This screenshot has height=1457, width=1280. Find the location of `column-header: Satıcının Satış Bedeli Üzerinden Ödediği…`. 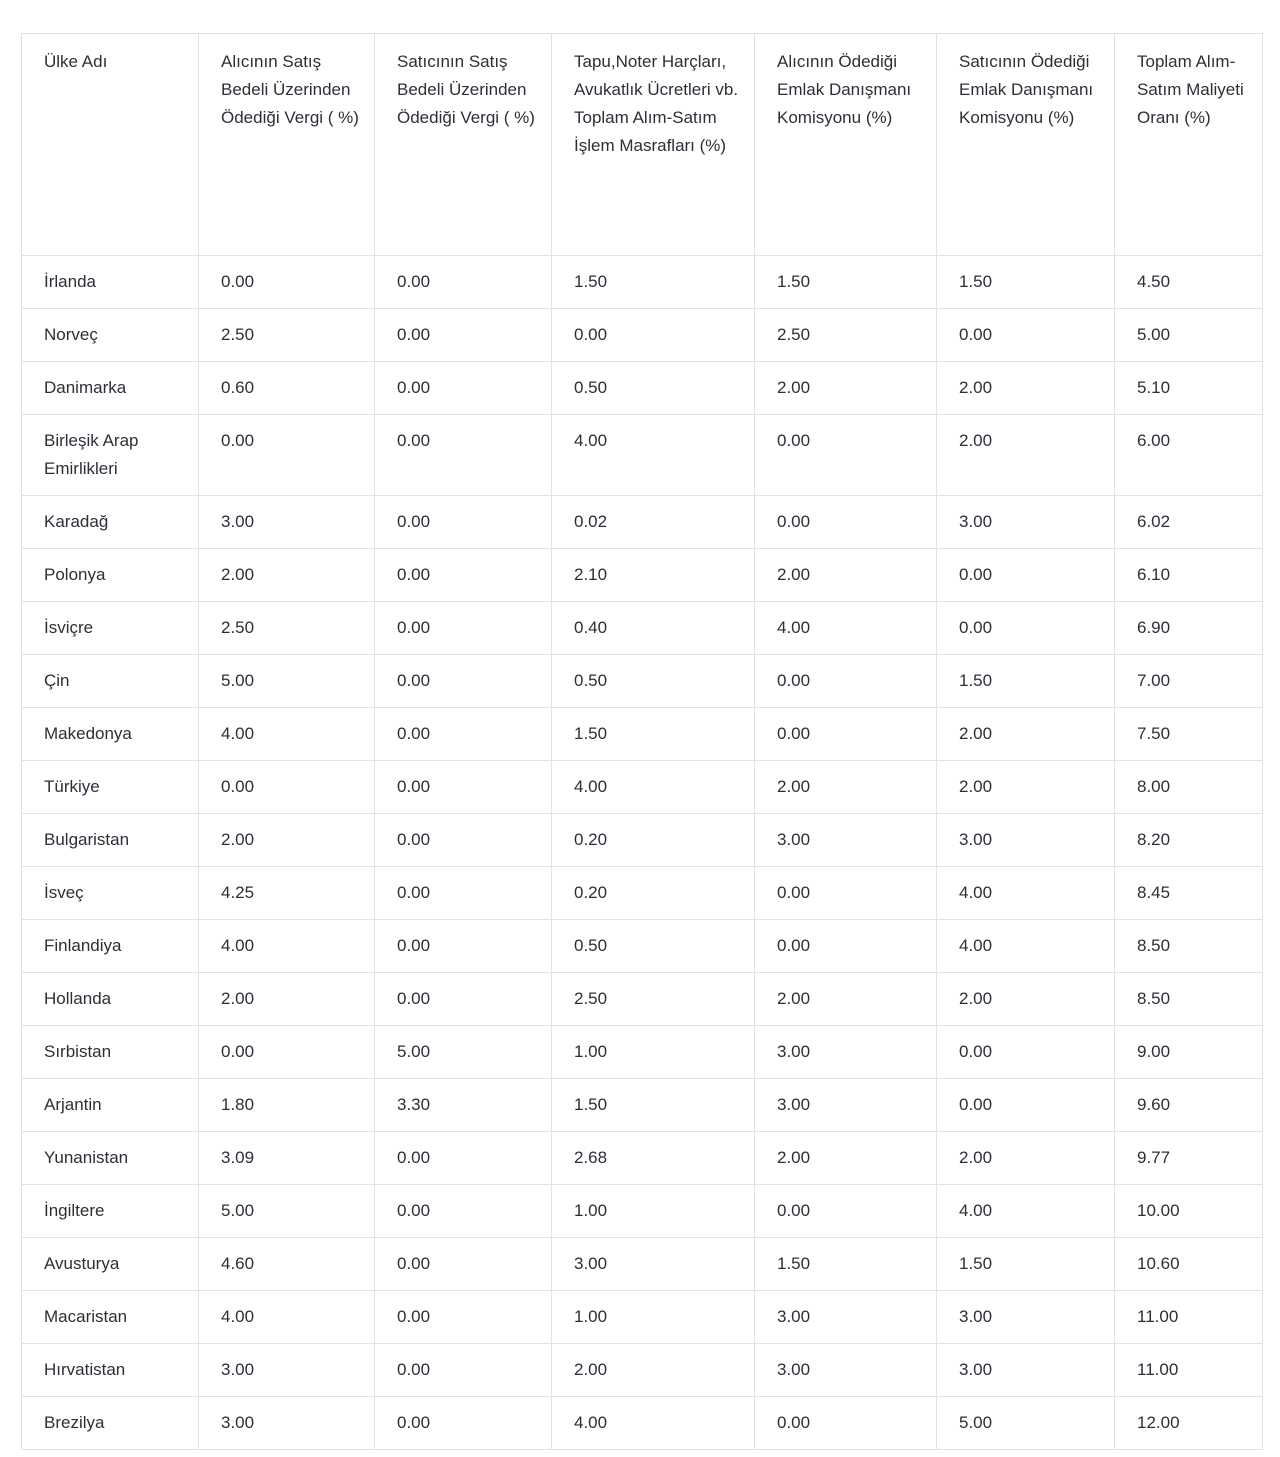

column-header: Satıcının Satış Bedeli Üzerinden Ödediği… is located at coordinates (463, 144).